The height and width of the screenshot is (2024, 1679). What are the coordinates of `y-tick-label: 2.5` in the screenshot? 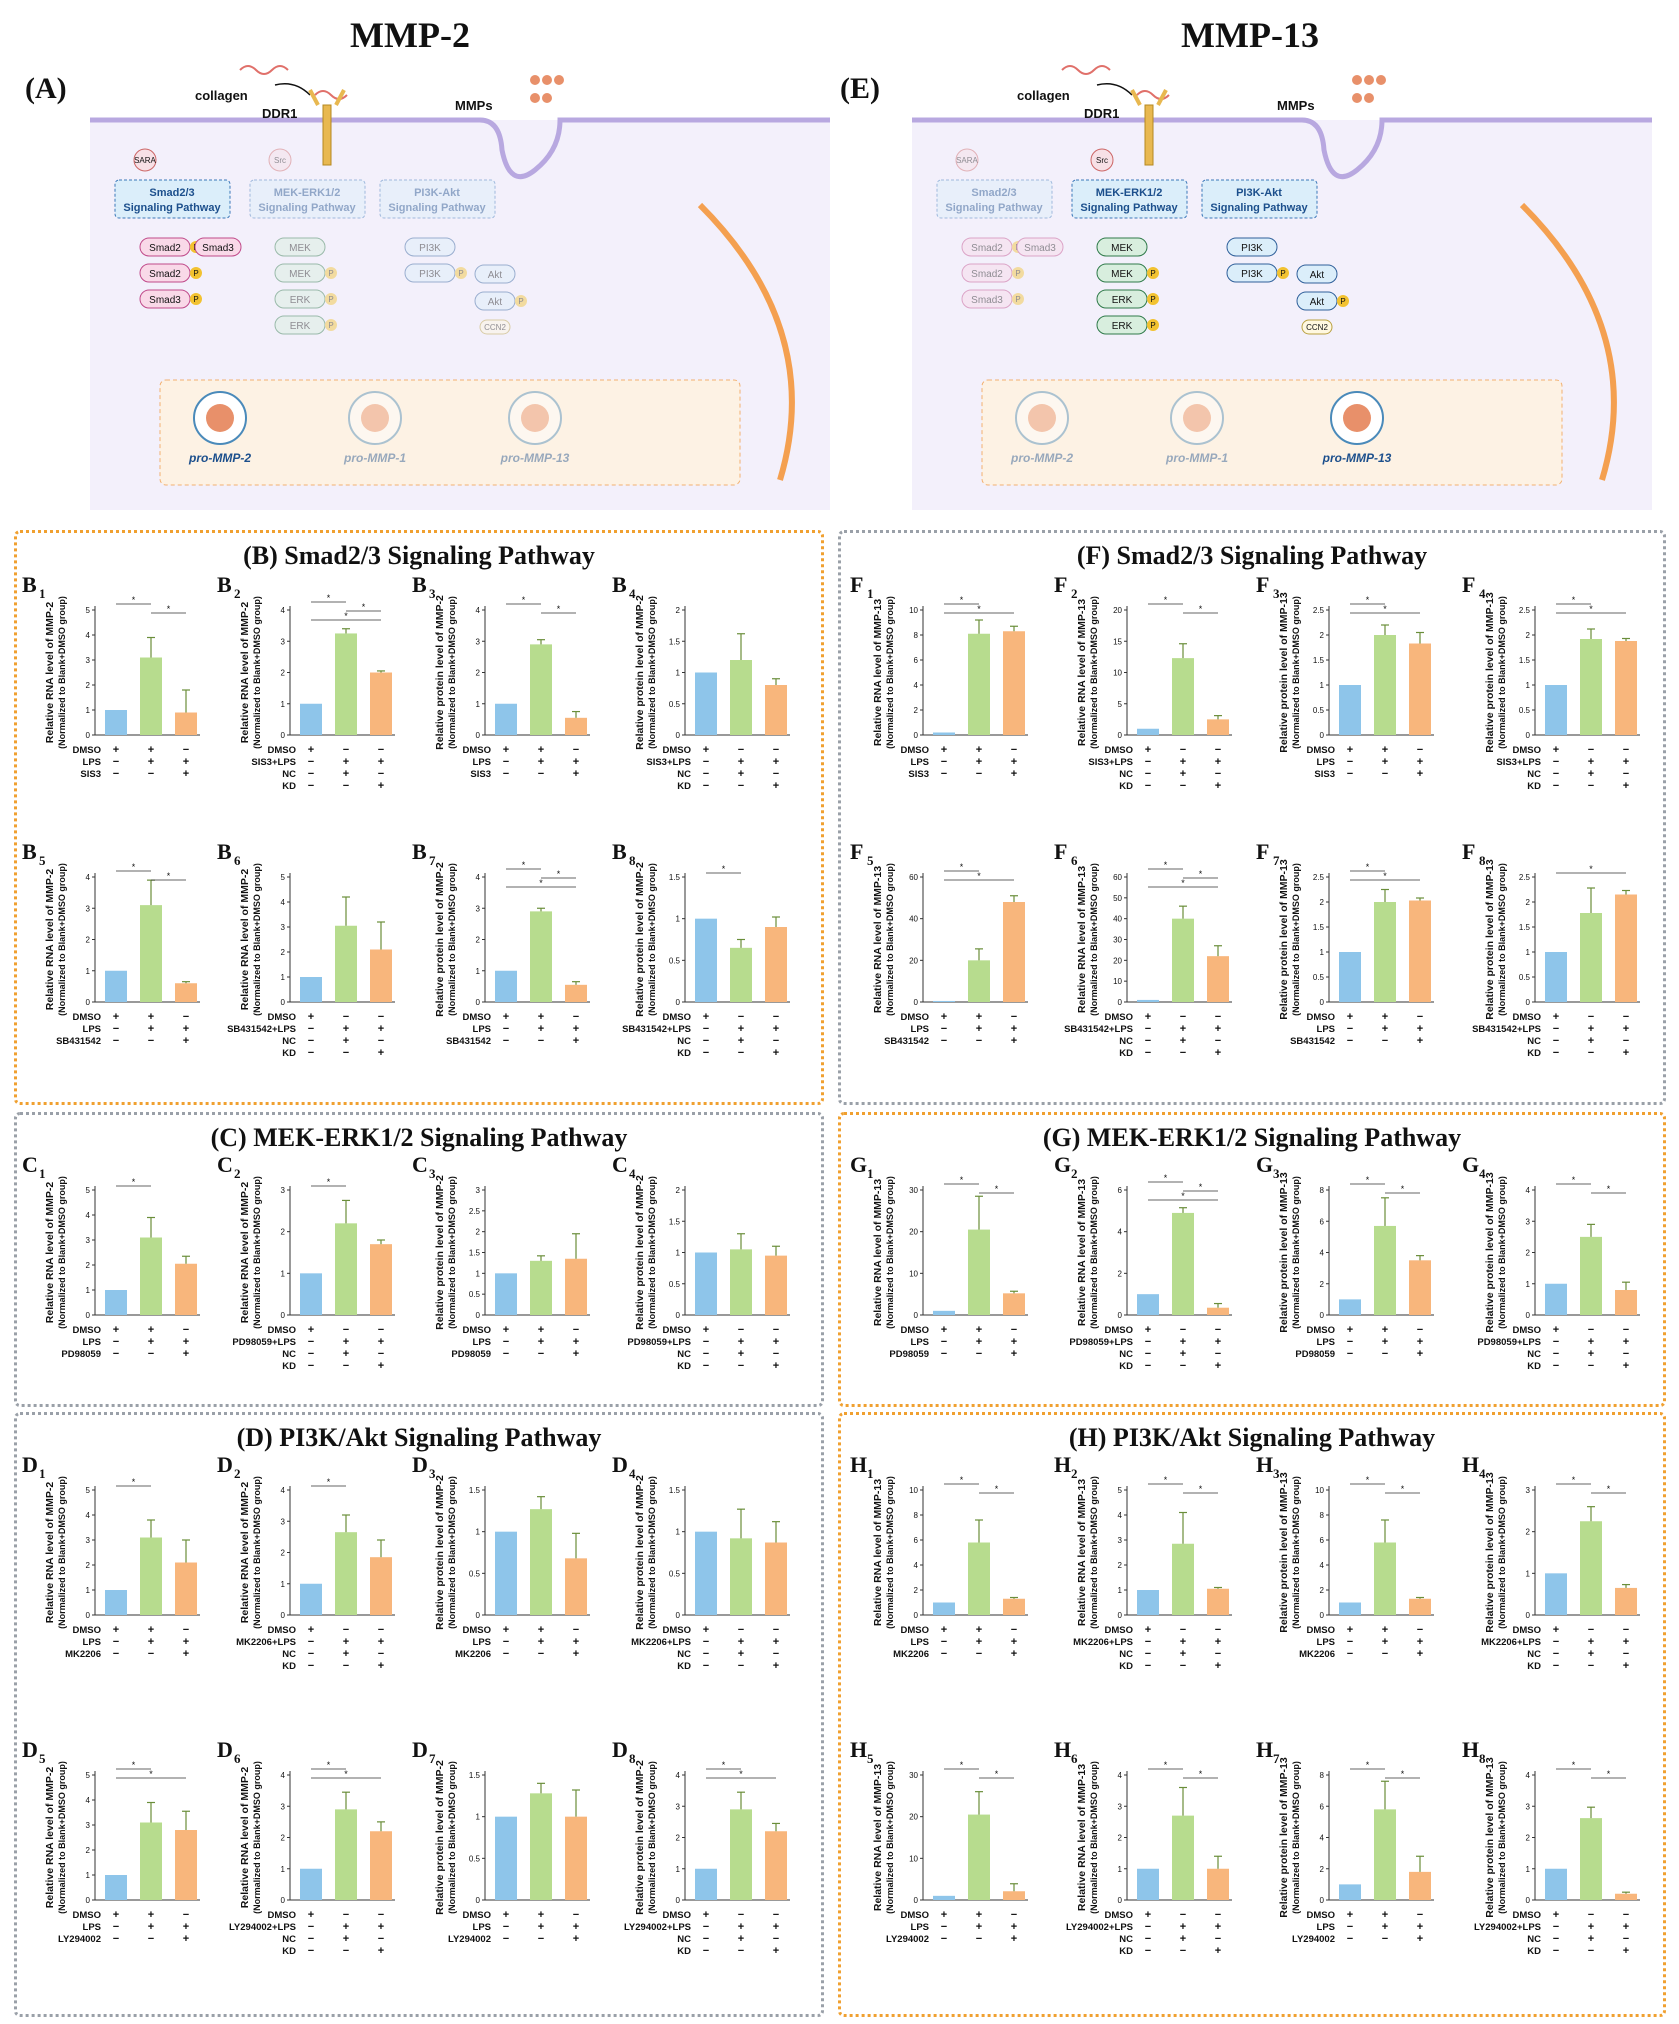 It's located at (1525, 877).